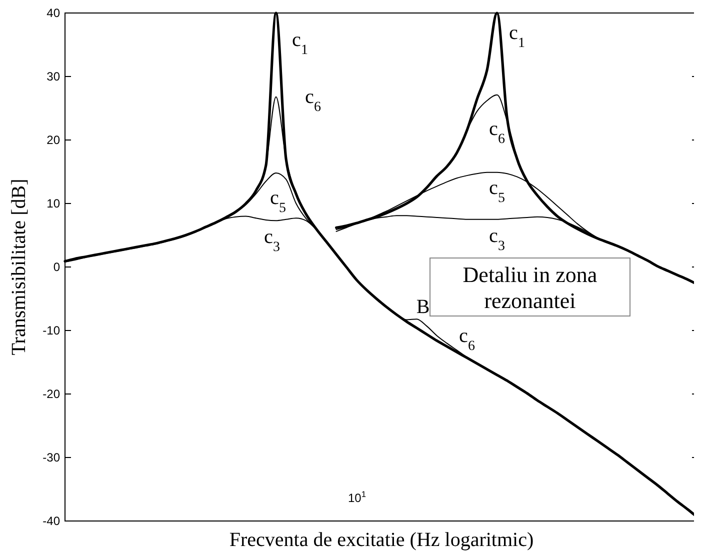  Describe the element at coordinates (53, 140) in the screenshot. I see `y-tick-label: 20` at that location.